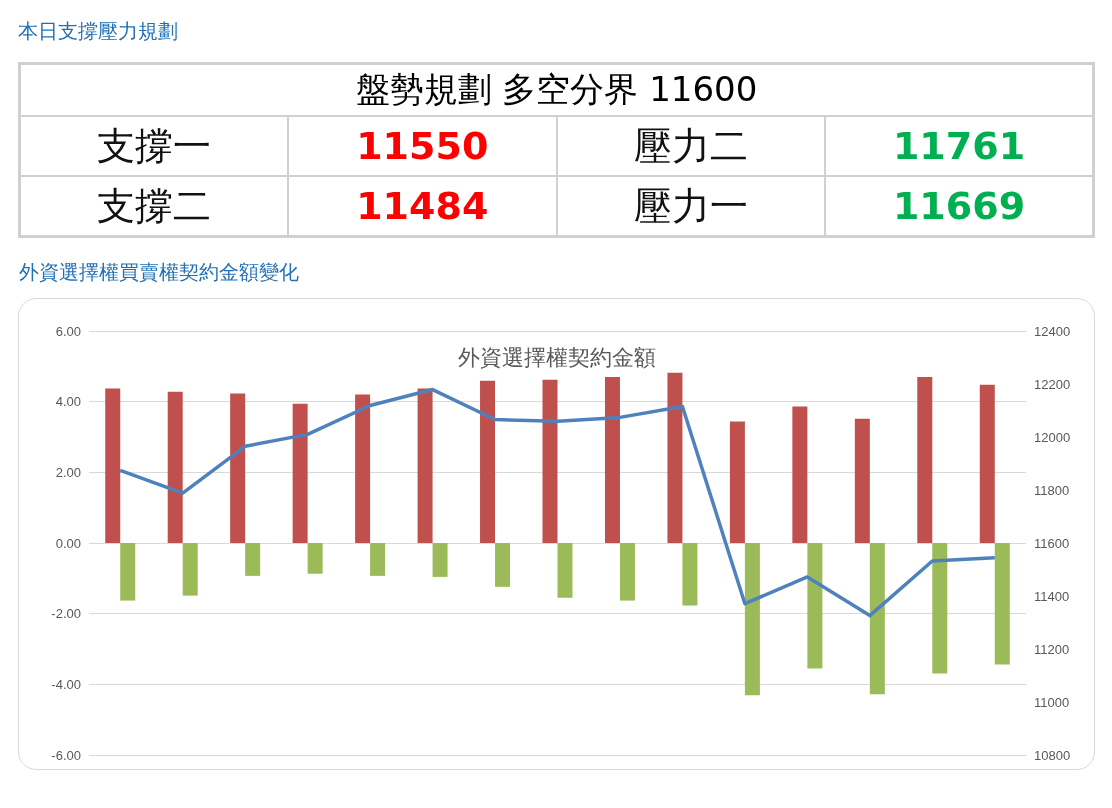  I want to click on text: 支撐一, so click(153, 146).